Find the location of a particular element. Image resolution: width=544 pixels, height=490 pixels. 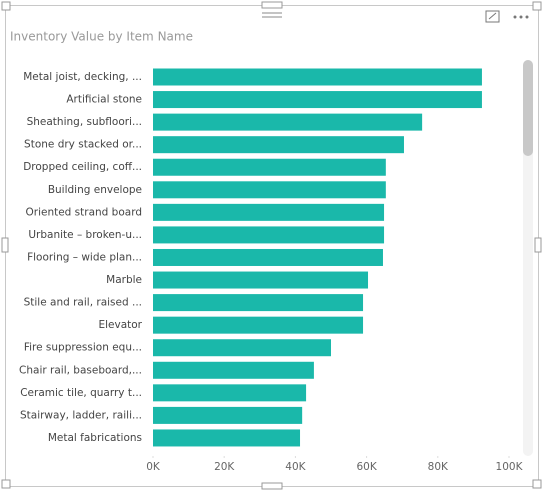

chart-title: Inventory Value by Item Name is located at coordinates (101, 37).